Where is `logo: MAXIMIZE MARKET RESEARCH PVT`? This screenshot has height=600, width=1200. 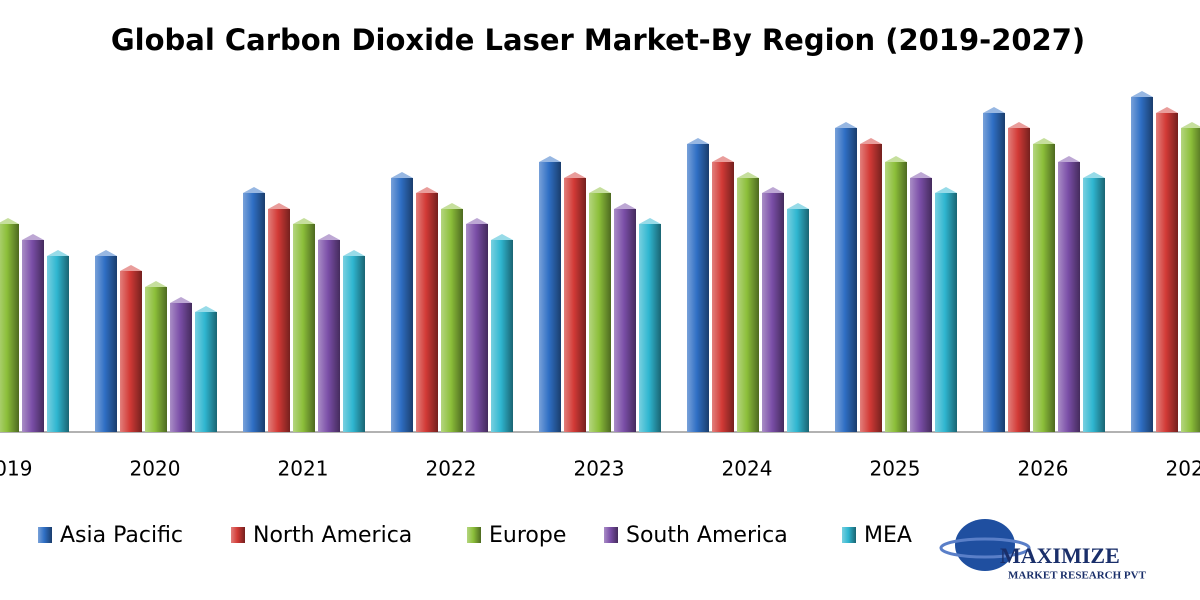
logo: MAXIMIZE MARKET RESEARCH PVT is located at coordinates (1043, 550).